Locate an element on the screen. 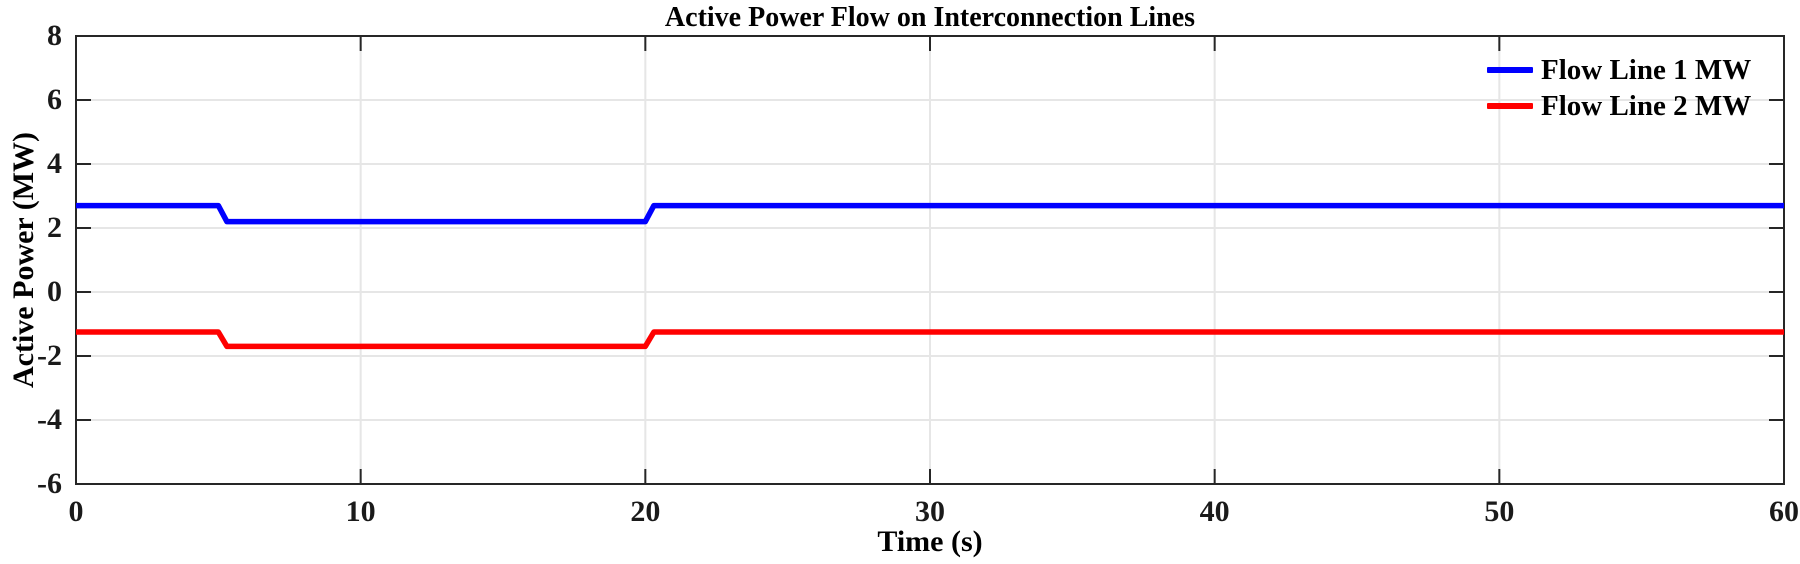 The width and height of the screenshot is (1800, 564). series-line-flow-line-2-mw is located at coordinates (930, 339).